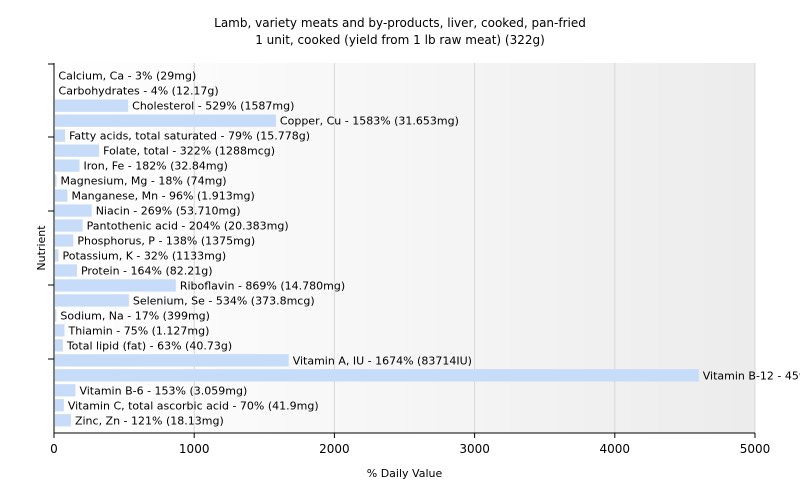 The height and width of the screenshot is (500, 800). Describe the element at coordinates (751, 375) in the screenshot. I see `bar-label: Vitamin B-12 - 4599% (275.95mcg)` at that location.